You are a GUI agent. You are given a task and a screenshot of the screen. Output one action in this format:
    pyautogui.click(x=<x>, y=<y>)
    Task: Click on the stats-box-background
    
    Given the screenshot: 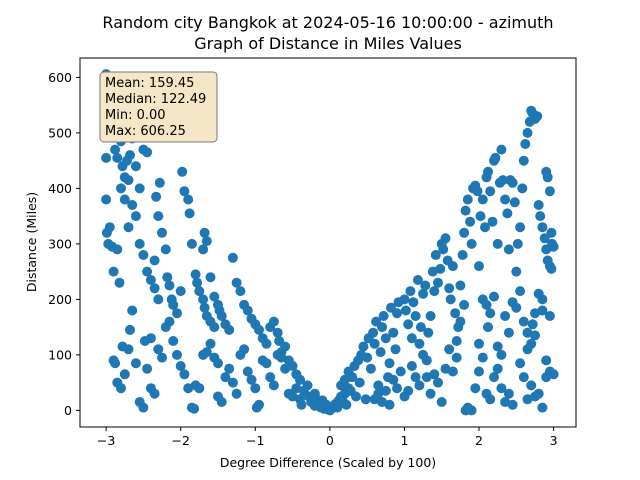 What is the action you would take?
    pyautogui.click(x=158, y=107)
    